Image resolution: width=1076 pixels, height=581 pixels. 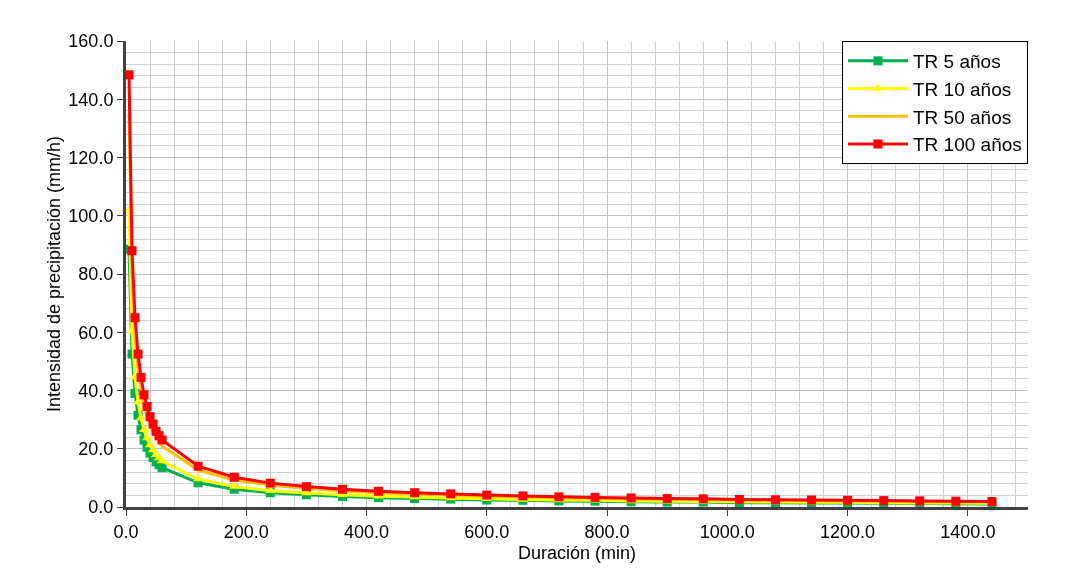 What do you see at coordinates (96, 332) in the screenshot?
I see `y-tick-label: 60.0` at bounding box center [96, 332].